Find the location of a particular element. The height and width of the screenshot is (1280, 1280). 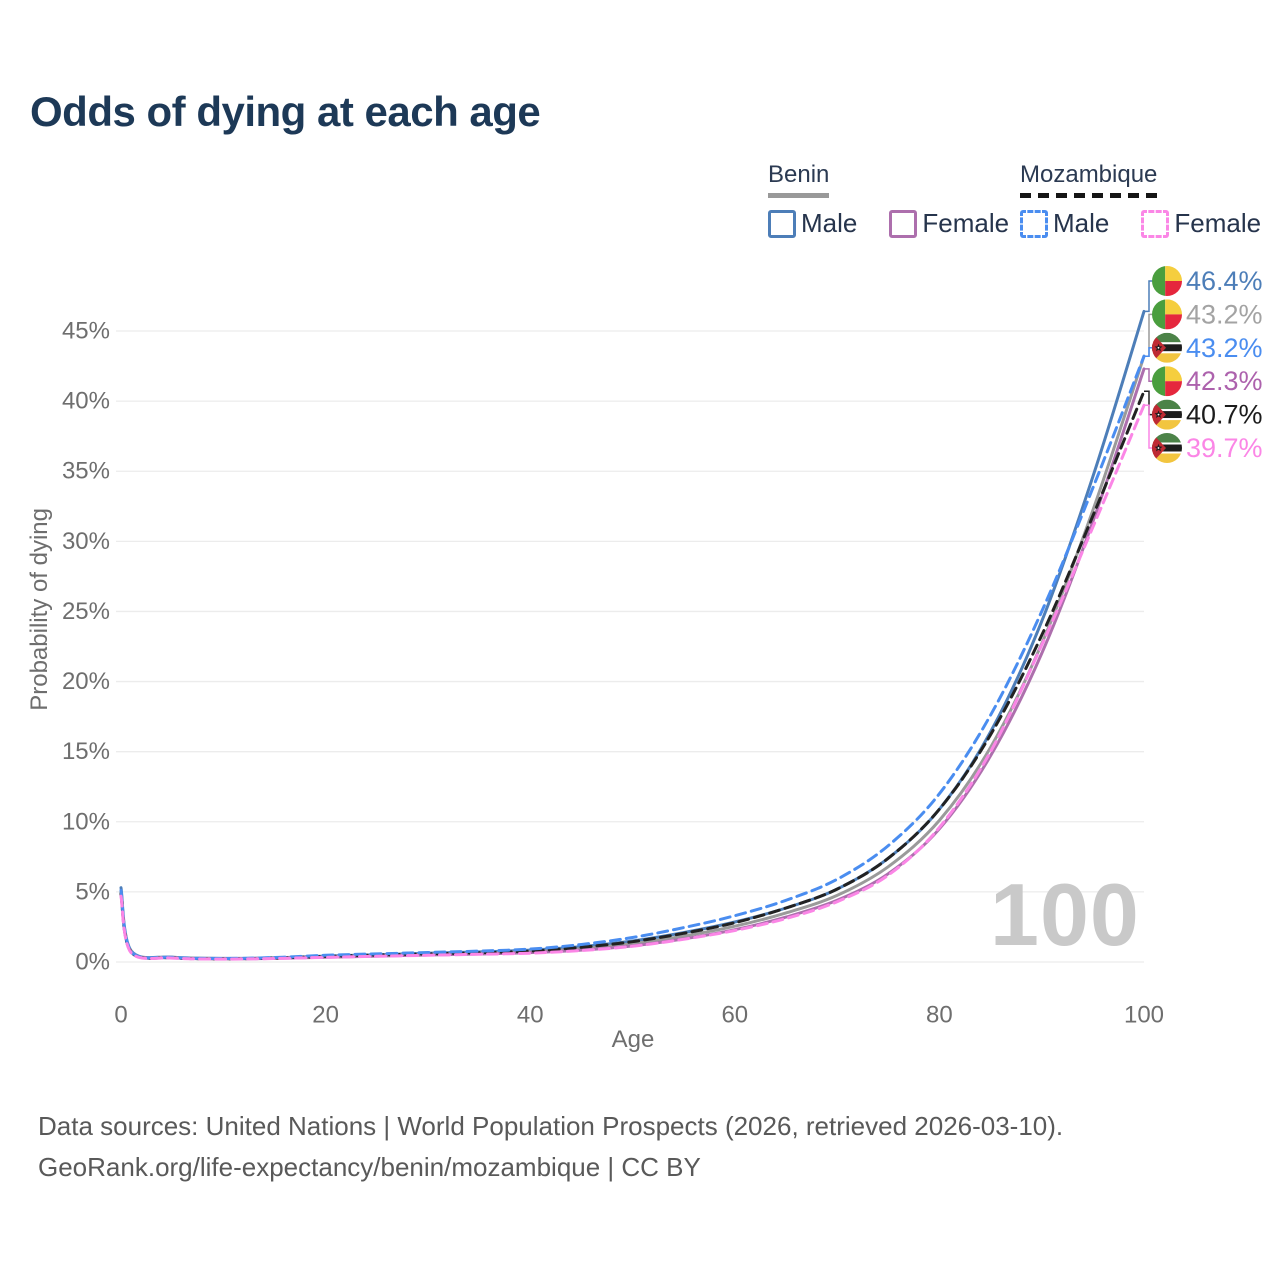

legend-item-benin-male: Male is located at coordinates (812, 223).